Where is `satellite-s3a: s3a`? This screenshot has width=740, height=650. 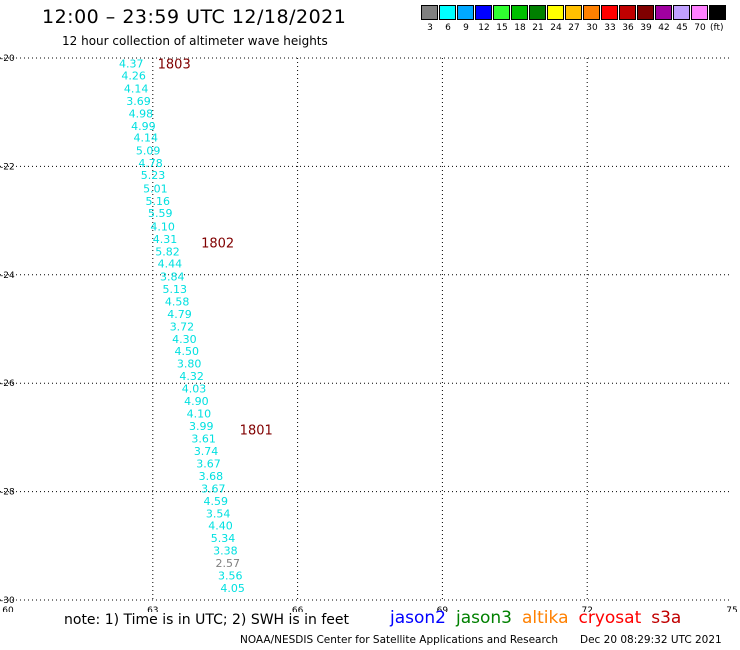 satellite-s3a: s3a is located at coordinates (666, 618).